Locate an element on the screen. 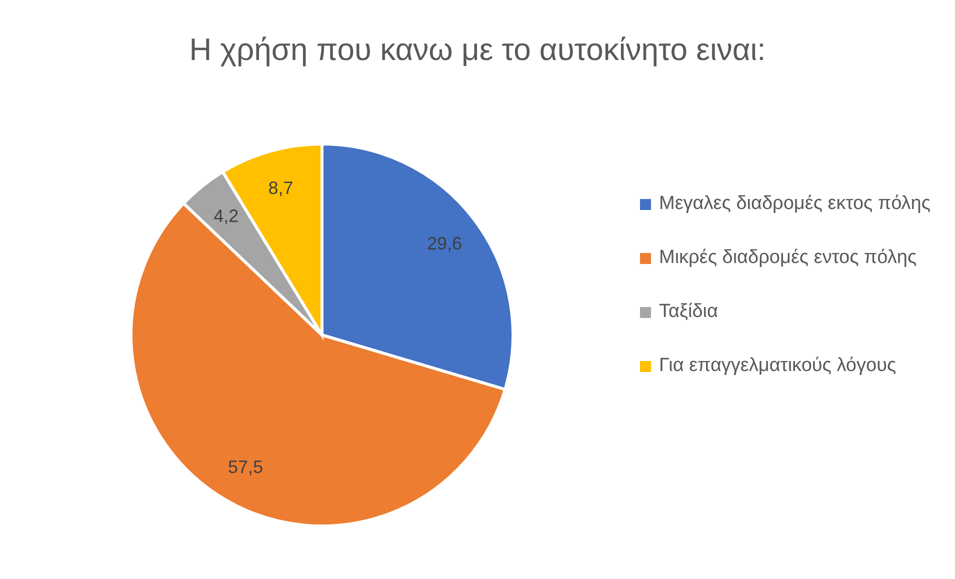 Image resolution: width=955 pixels, height=579 pixels. data-label: 57,5 is located at coordinates (245, 467).